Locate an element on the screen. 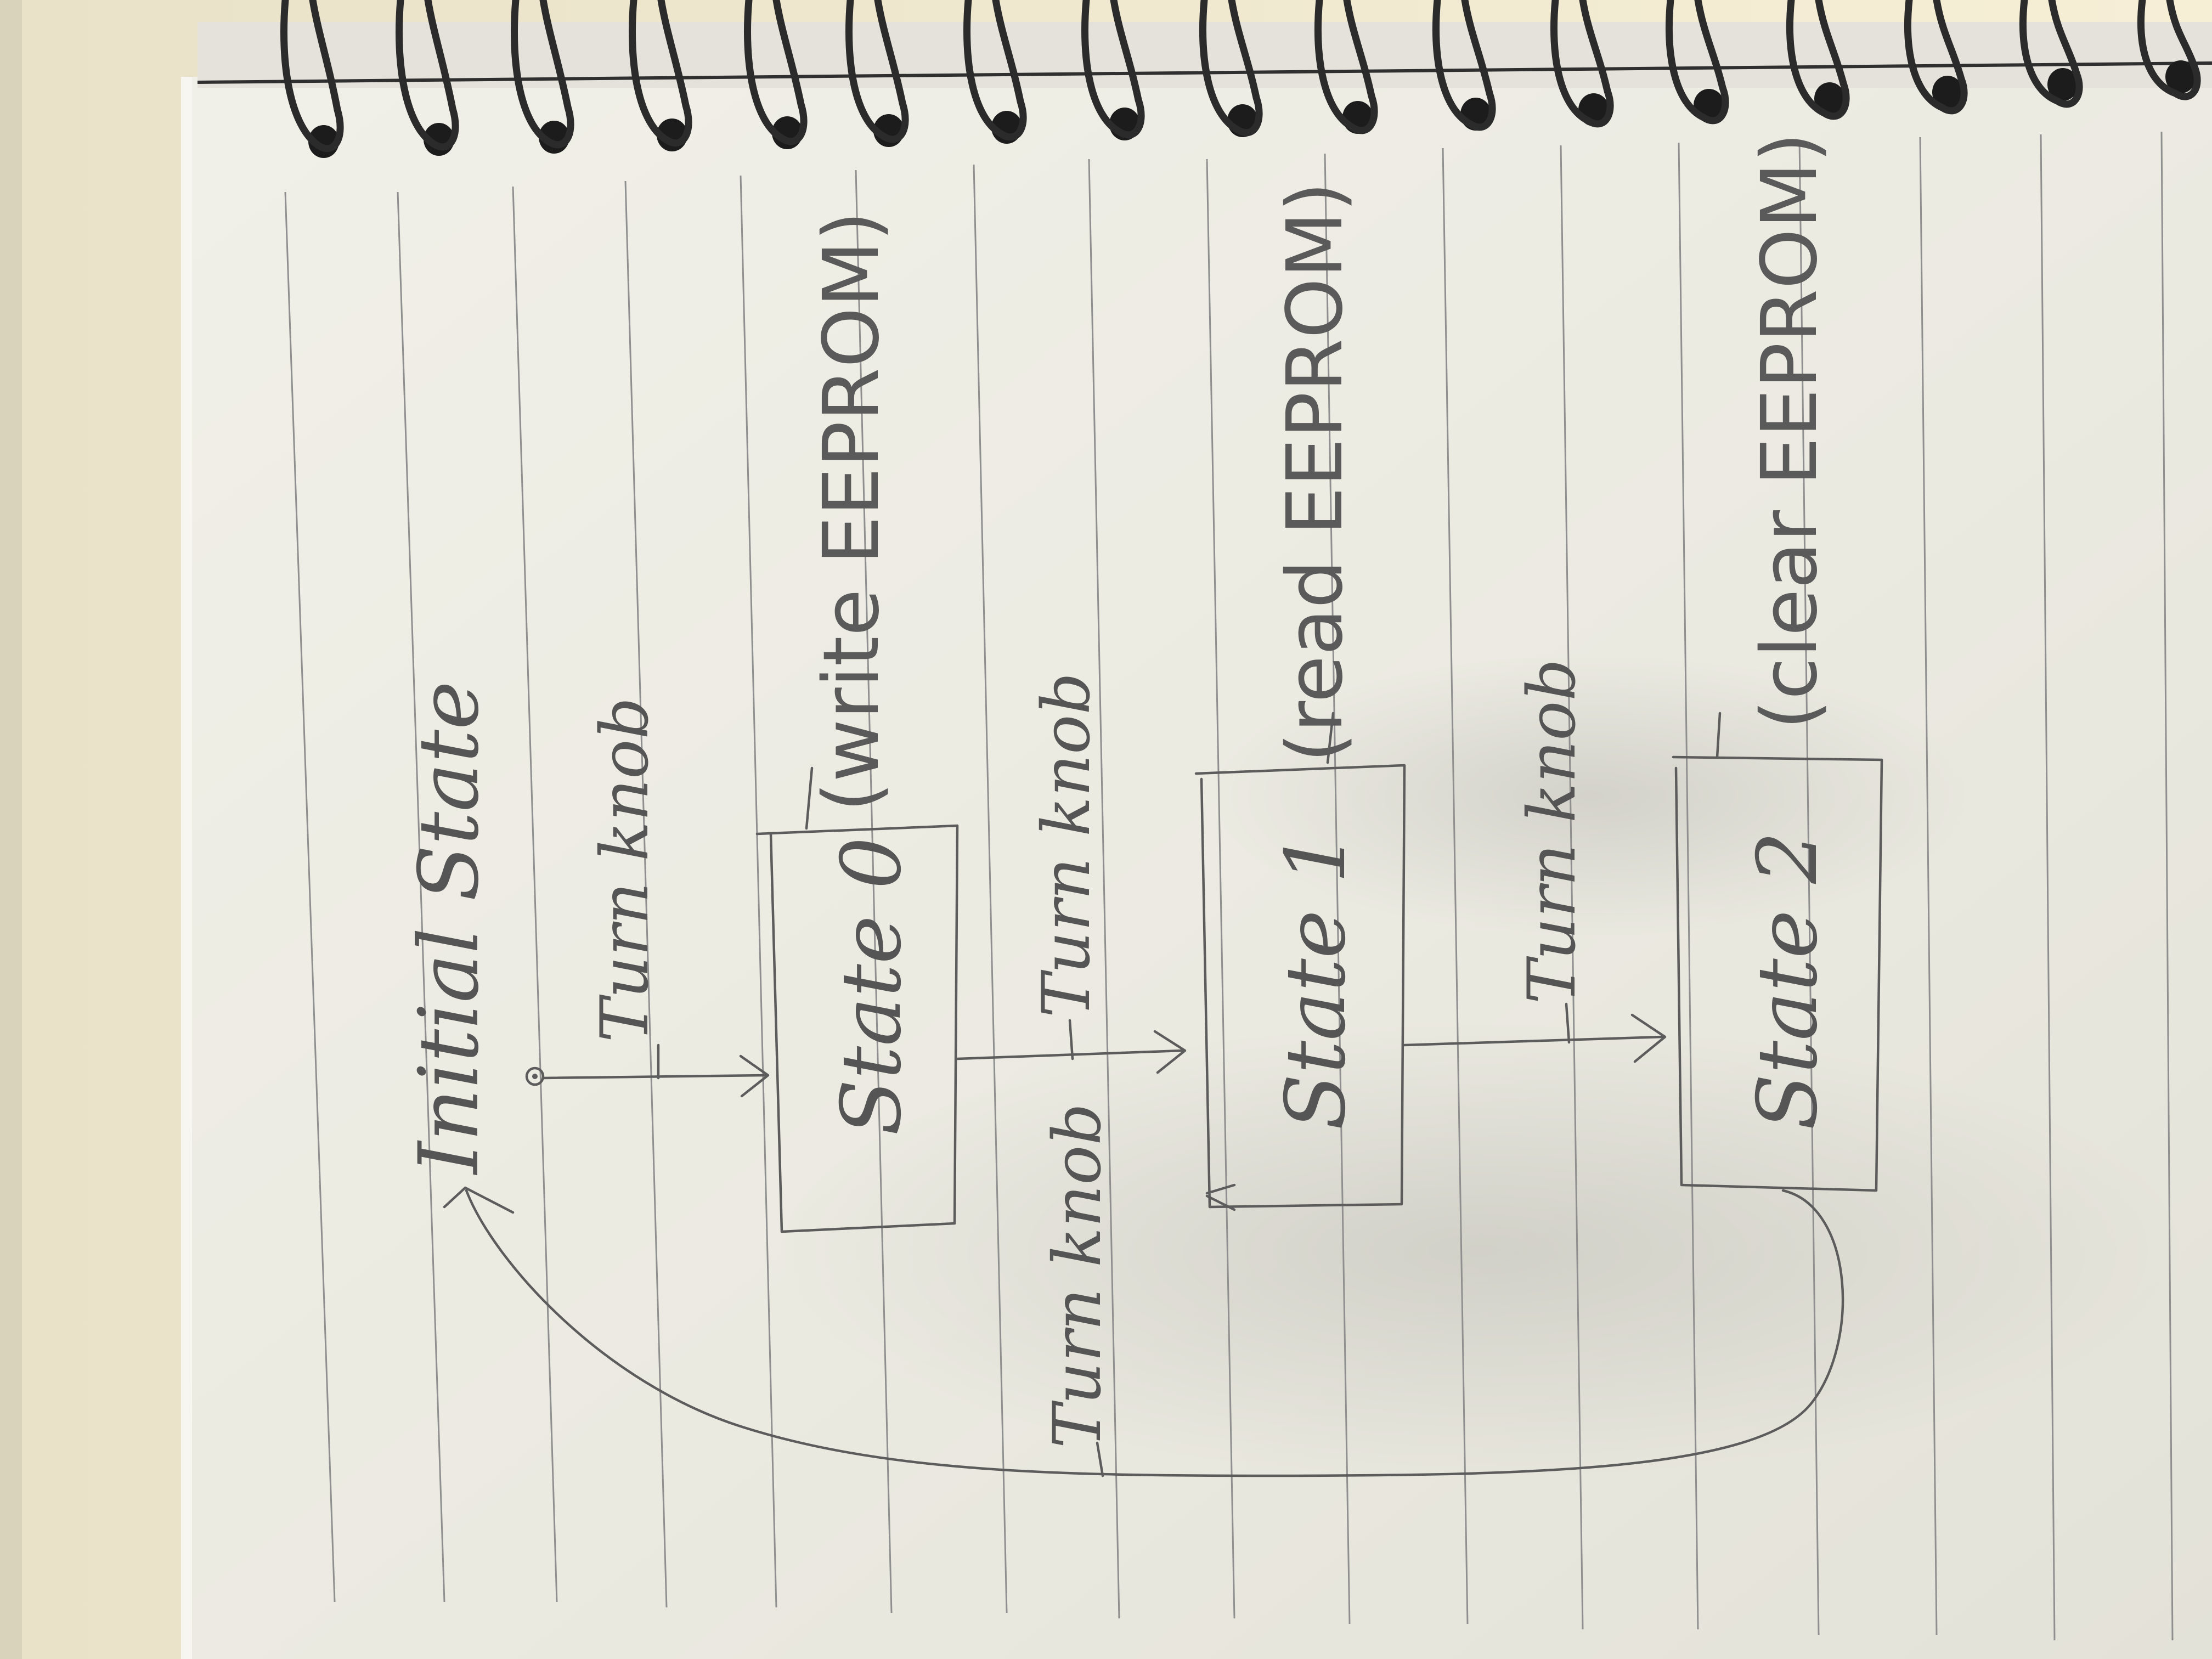  initial-state-node is located at coordinates (535, 1076).